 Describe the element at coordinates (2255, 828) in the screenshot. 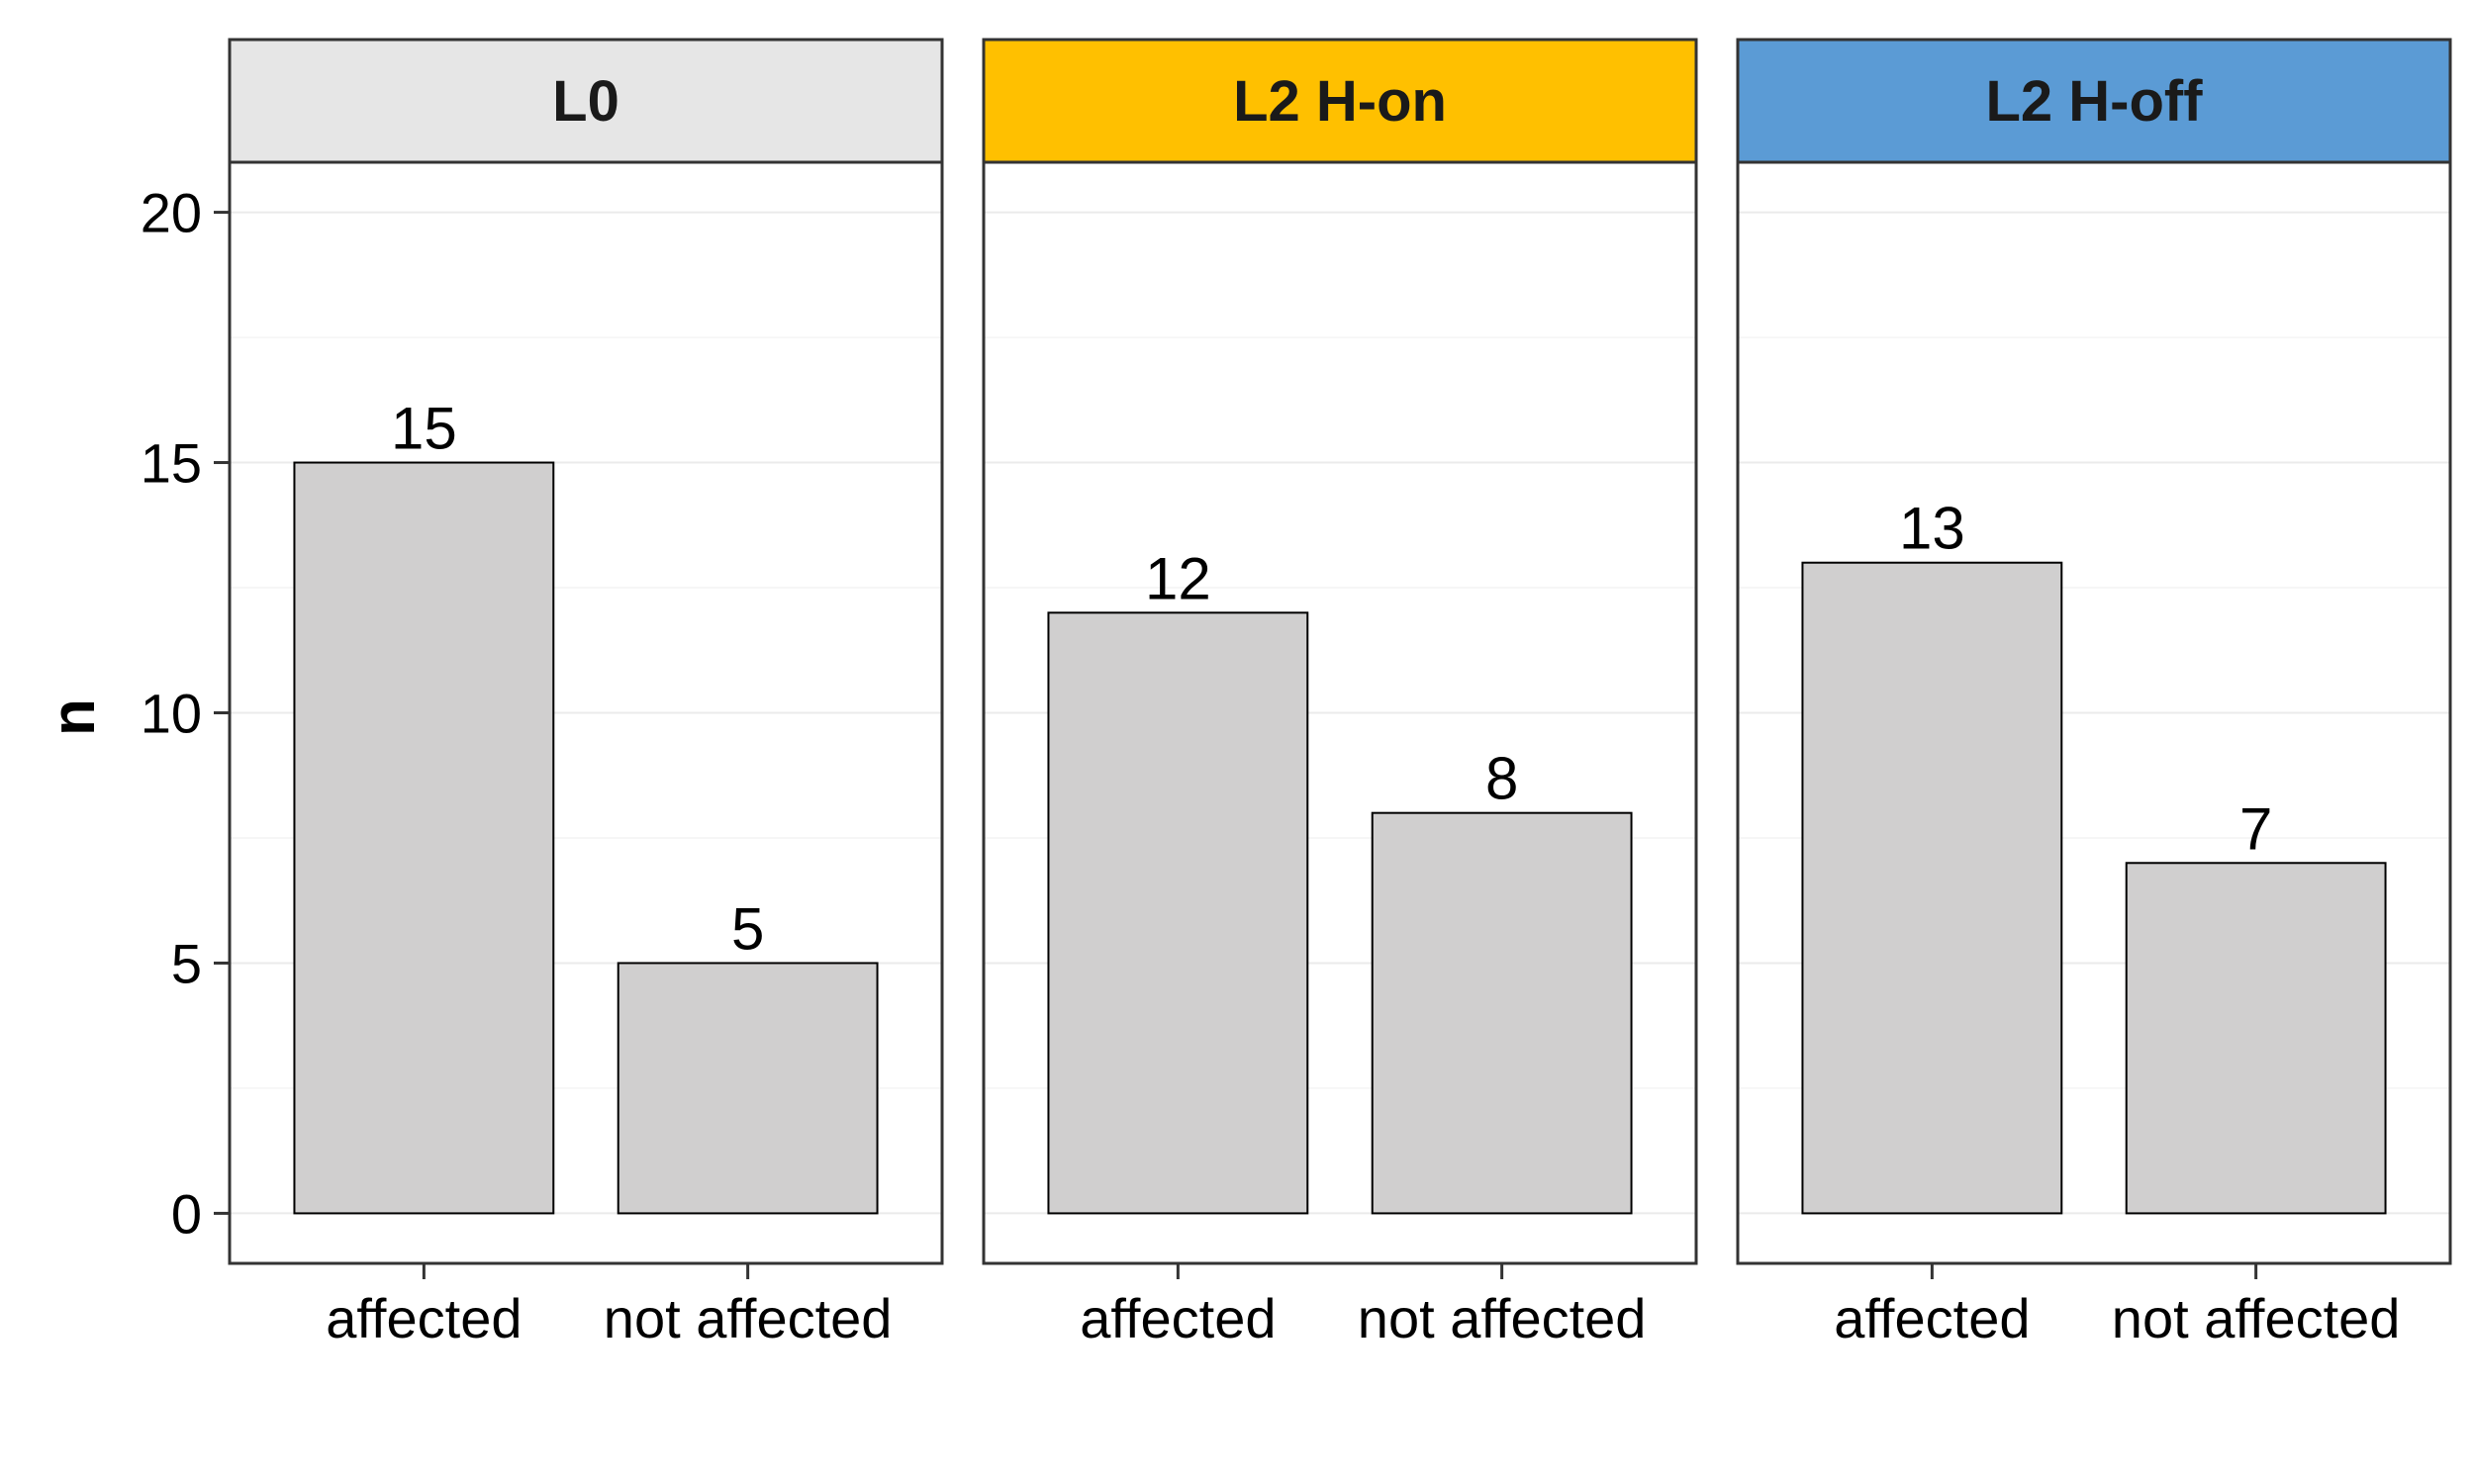

I see `bar-value-label: 7` at that location.